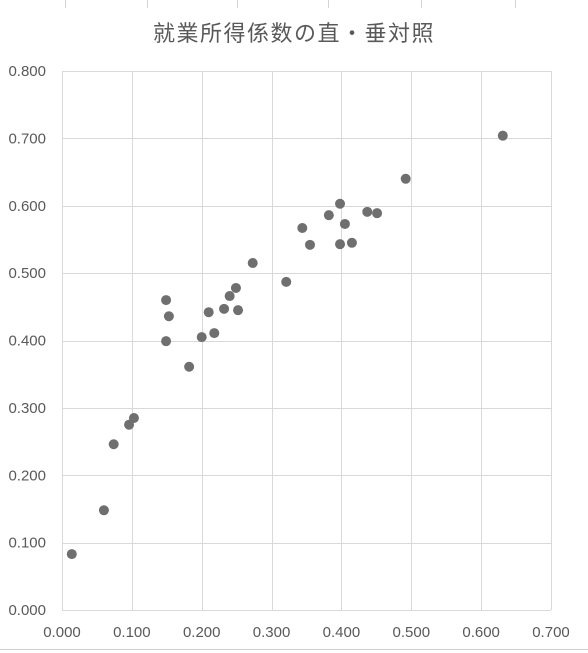 Image resolution: width=588 pixels, height=653 pixels. What do you see at coordinates (272, 632) in the screenshot?
I see `x-tick-label: 0.300` at bounding box center [272, 632].